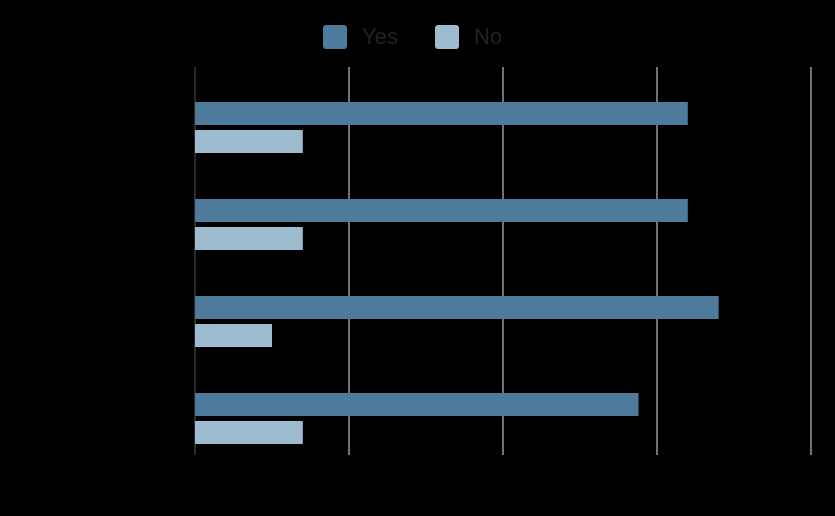 This screenshot has width=835, height=516. Describe the element at coordinates (657, 470) in the screenshot. I see `x-tick-label: 75` at that location.